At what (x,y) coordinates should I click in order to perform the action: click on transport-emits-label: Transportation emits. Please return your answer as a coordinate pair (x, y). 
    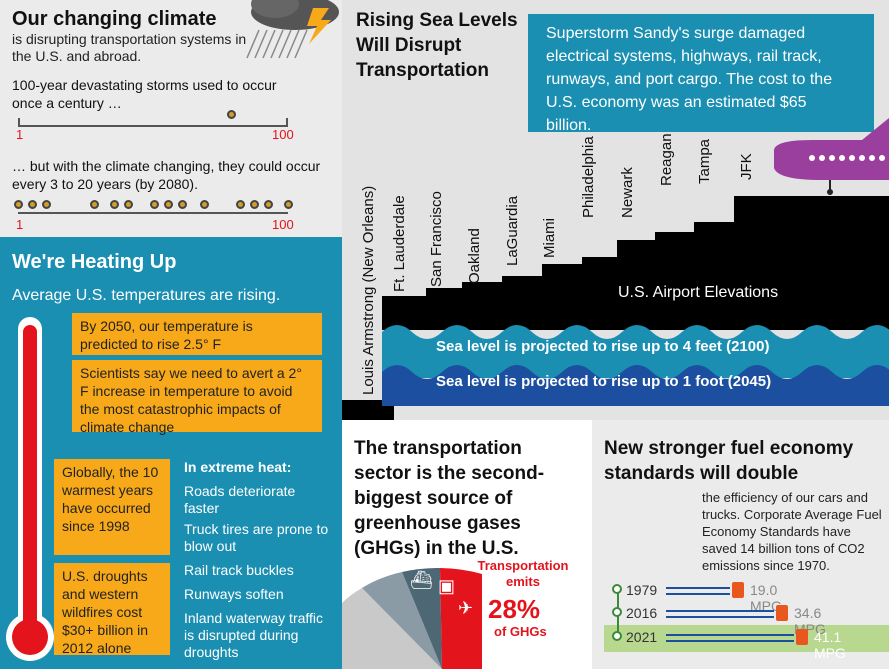
    Looking at the image, I should click on (523, 573).